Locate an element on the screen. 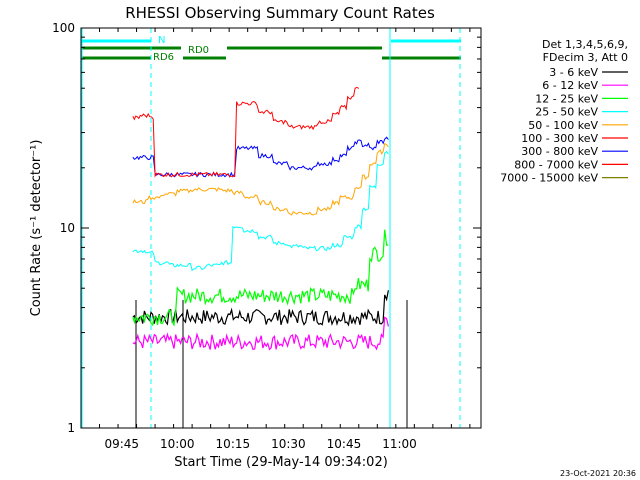 This screenshot has height=480, width=640. x-tick-label: 09:45 is located at coordinates (121, 444).